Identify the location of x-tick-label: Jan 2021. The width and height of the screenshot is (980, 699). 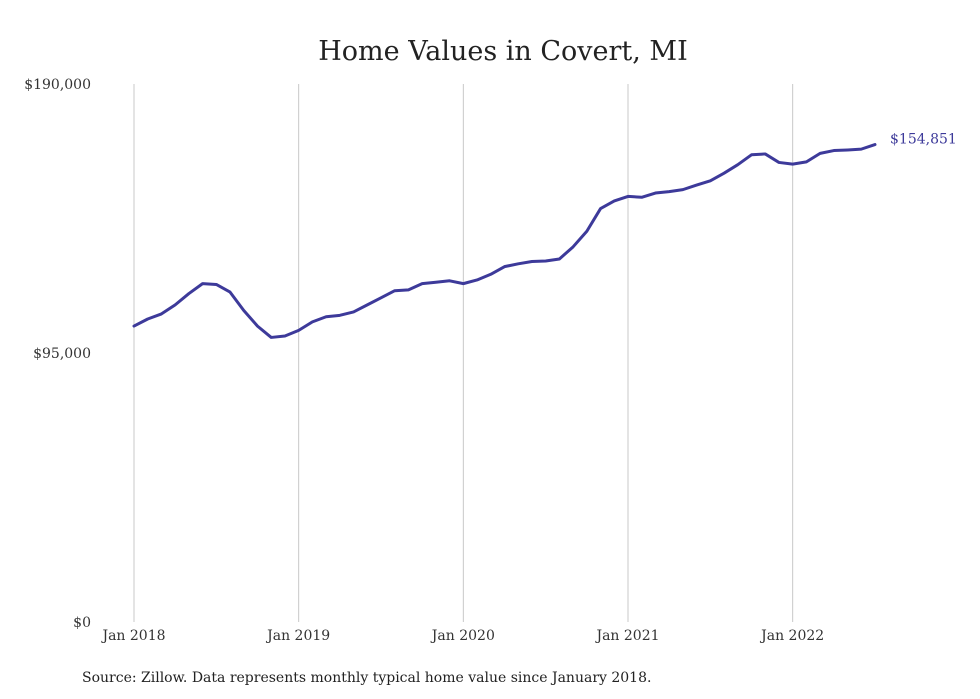
(626, 636).